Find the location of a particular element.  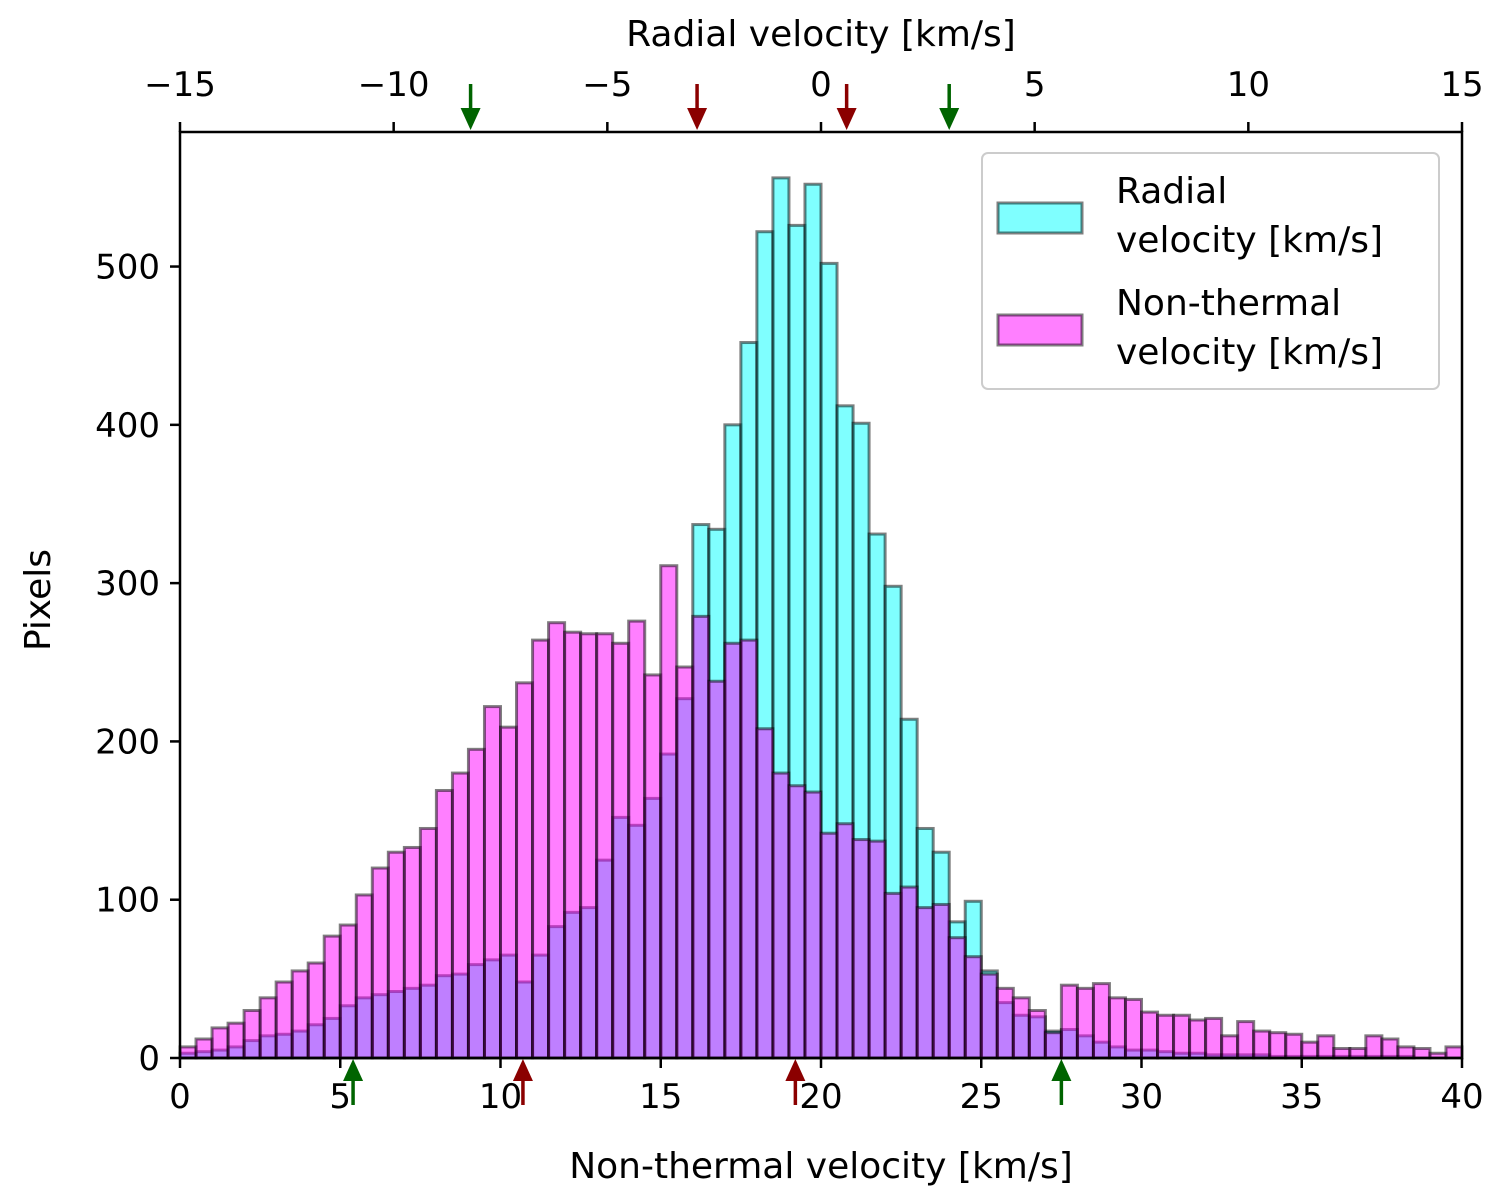

top-tick-label-1: −10 is located at coordinates (394, 85).